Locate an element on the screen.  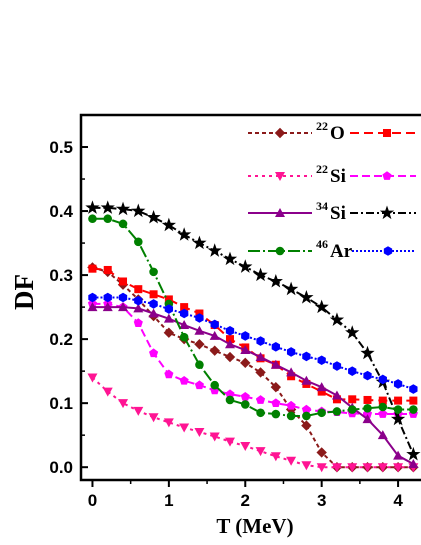
y-tick-label: 0.5 is located at coordinates (61, 147).